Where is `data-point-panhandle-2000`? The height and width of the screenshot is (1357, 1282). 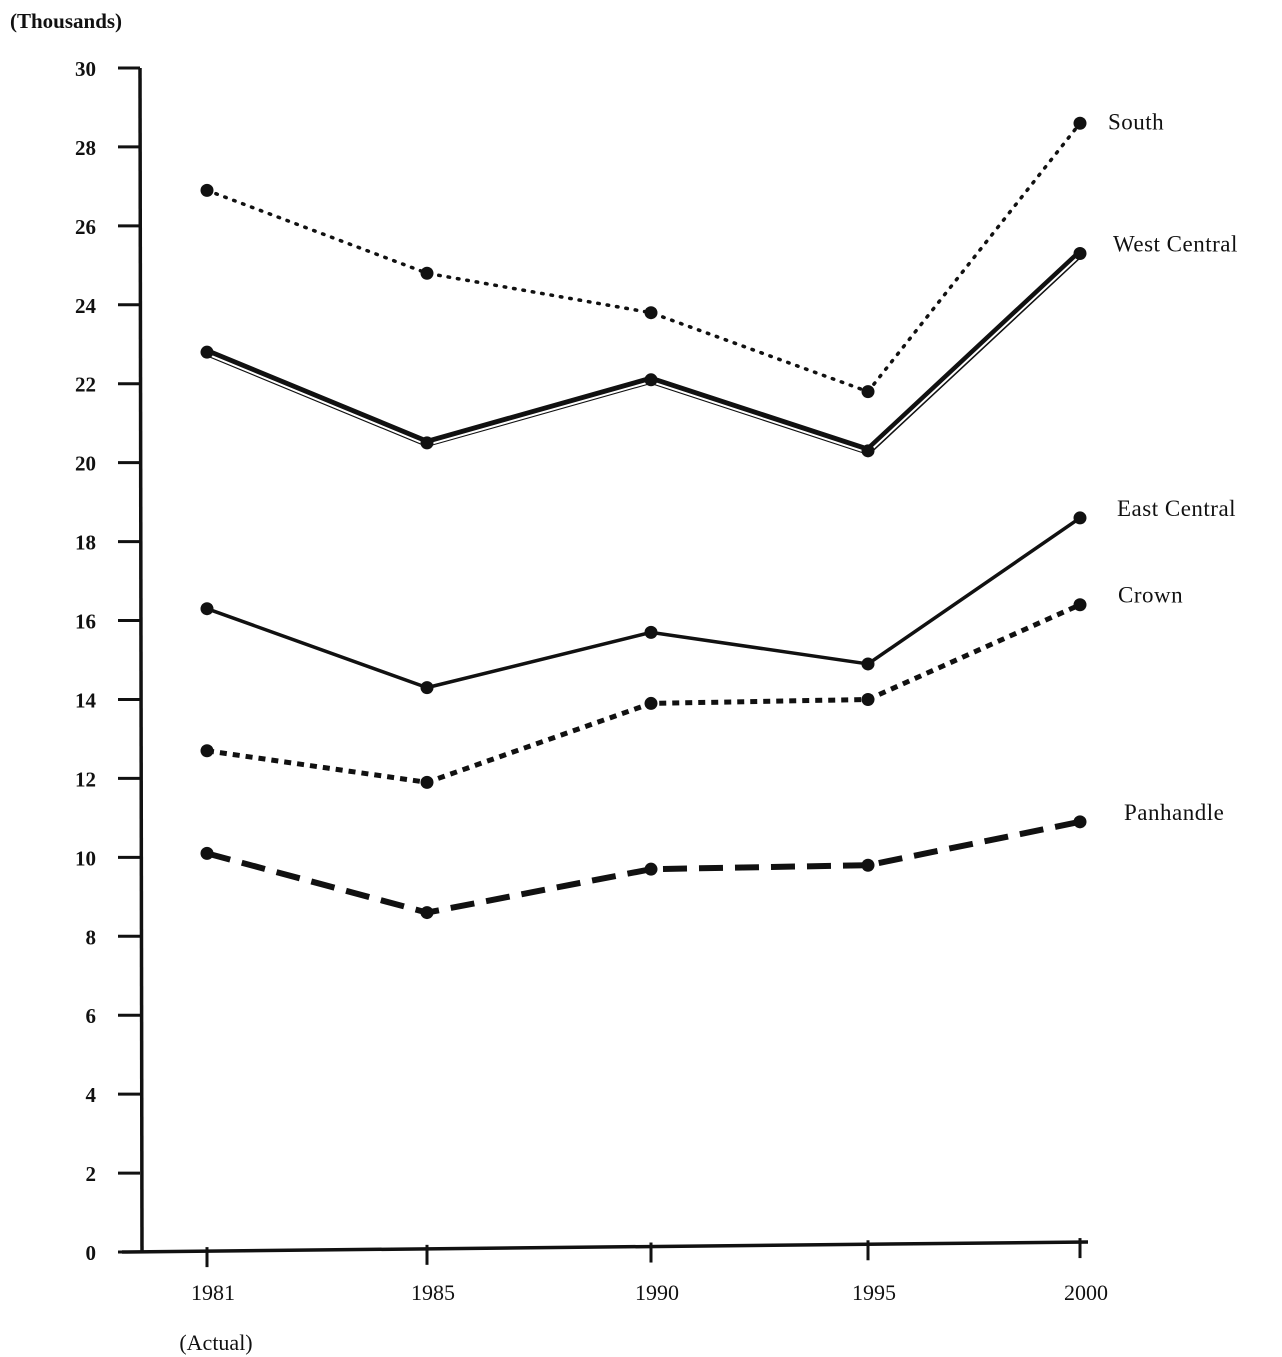
data-point-panhandle-2000 is located at coordinates (1080, 822).